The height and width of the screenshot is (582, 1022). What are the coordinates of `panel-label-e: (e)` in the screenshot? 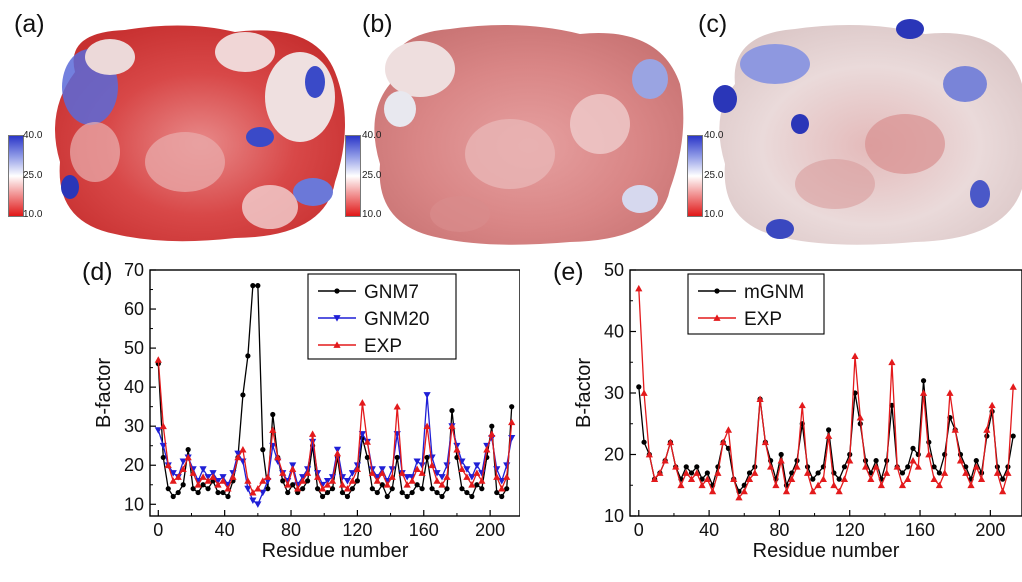 It's located at (568, 272).